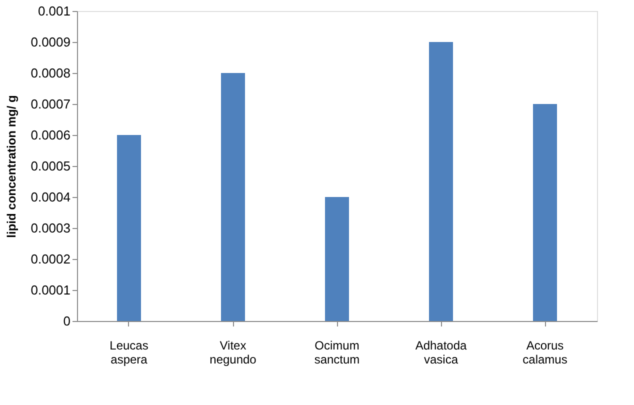 The image size is (634, 405). I want to click on x-tick-label: Adhatoda vasica, so click(441, 352).